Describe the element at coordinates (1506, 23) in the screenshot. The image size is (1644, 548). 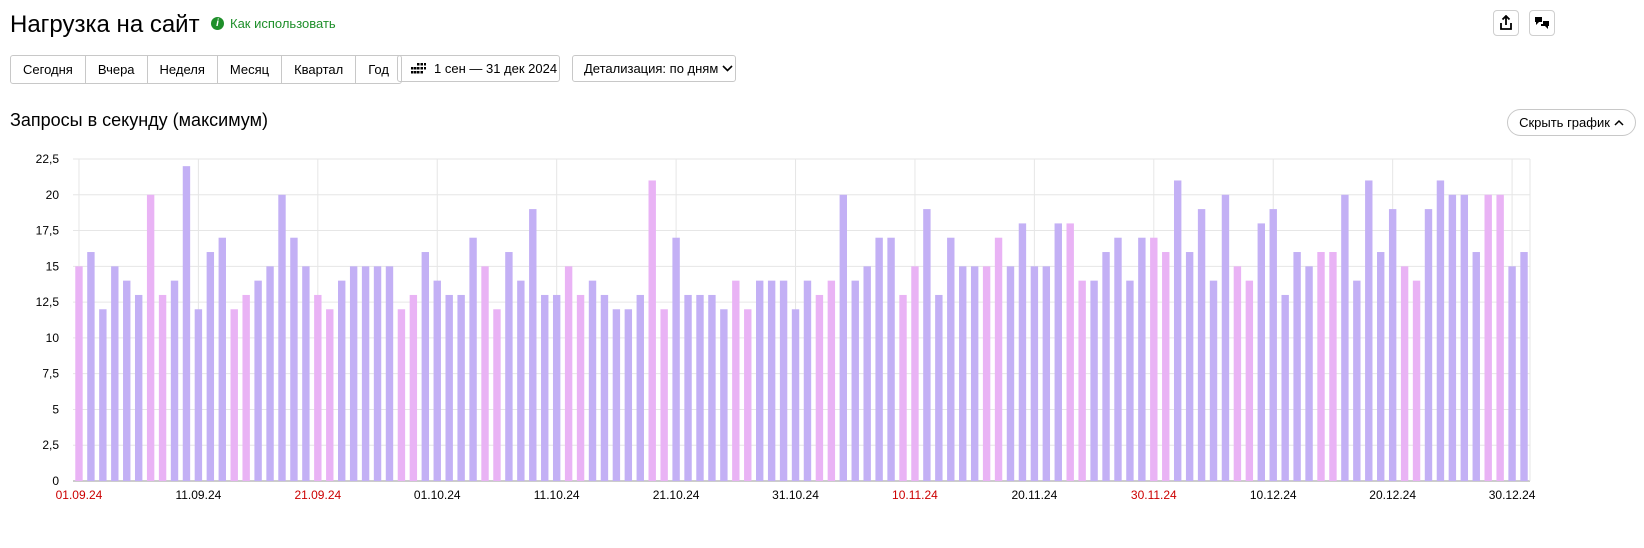
I see `share-button` at that location.